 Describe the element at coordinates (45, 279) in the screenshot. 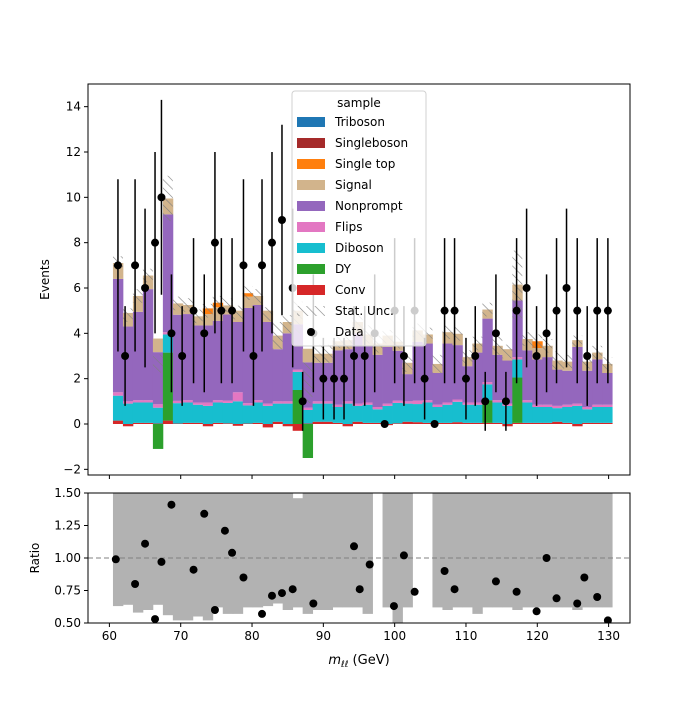

I see `main-ylabel: Events` at that location.